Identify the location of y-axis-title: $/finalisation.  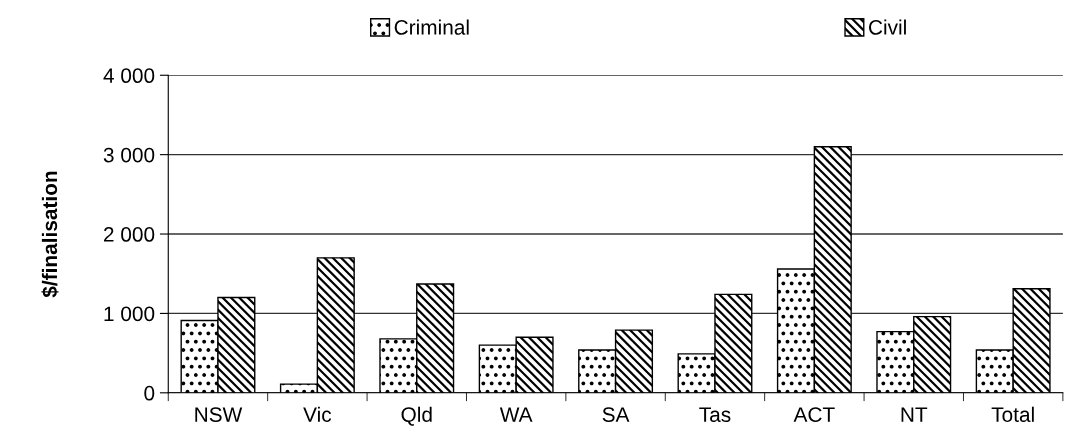
(50, 234).